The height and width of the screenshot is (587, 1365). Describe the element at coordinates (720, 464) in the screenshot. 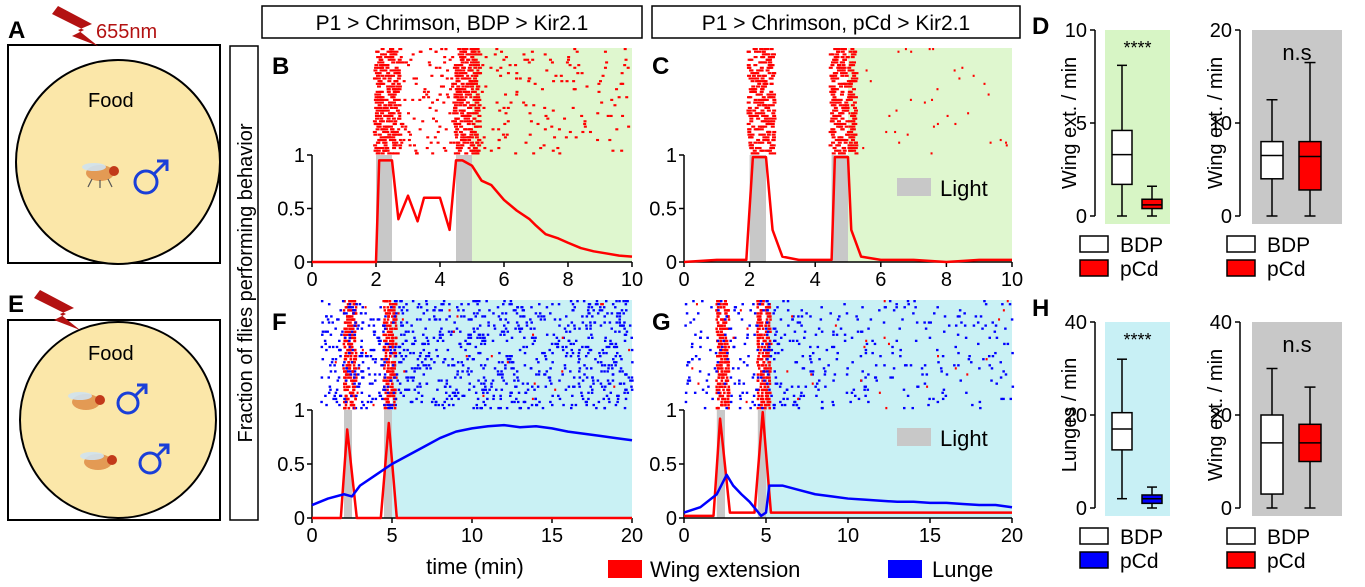

I see `light-window` at that location.